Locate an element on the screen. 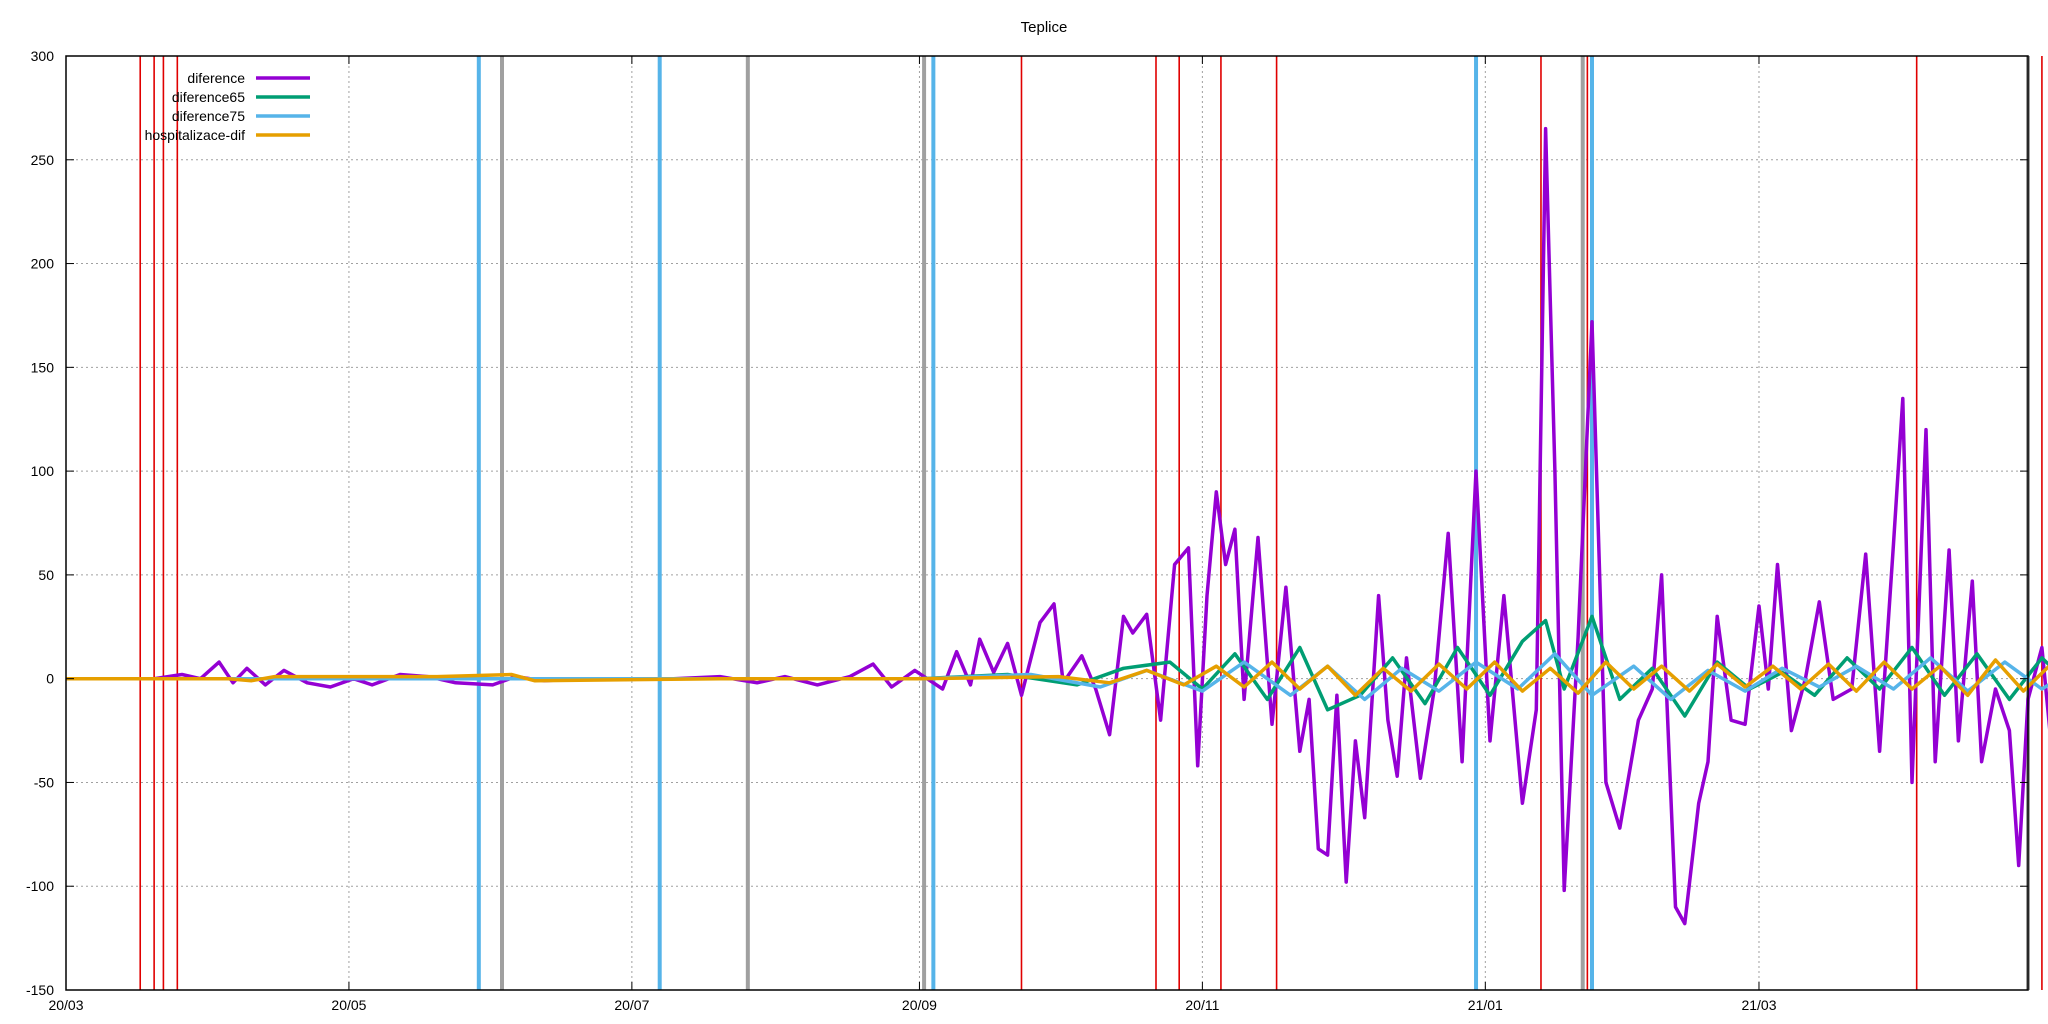 This screenshot has width=2048, height=1024. y-tick-label: 100 is located at coordinates (43, 471).